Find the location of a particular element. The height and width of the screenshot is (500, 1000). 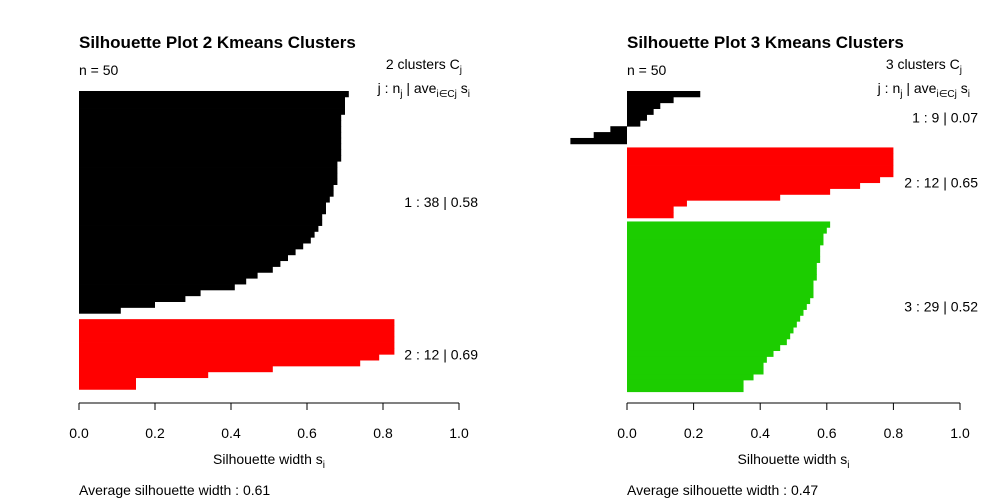

columns-header-text: j : n is located at coordinates (889, 88).